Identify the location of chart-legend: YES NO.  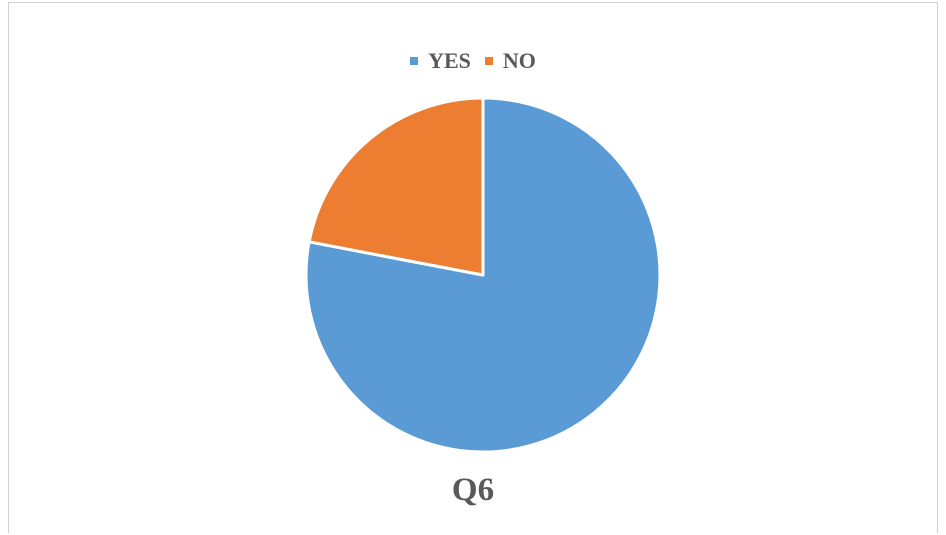
(473, 61).